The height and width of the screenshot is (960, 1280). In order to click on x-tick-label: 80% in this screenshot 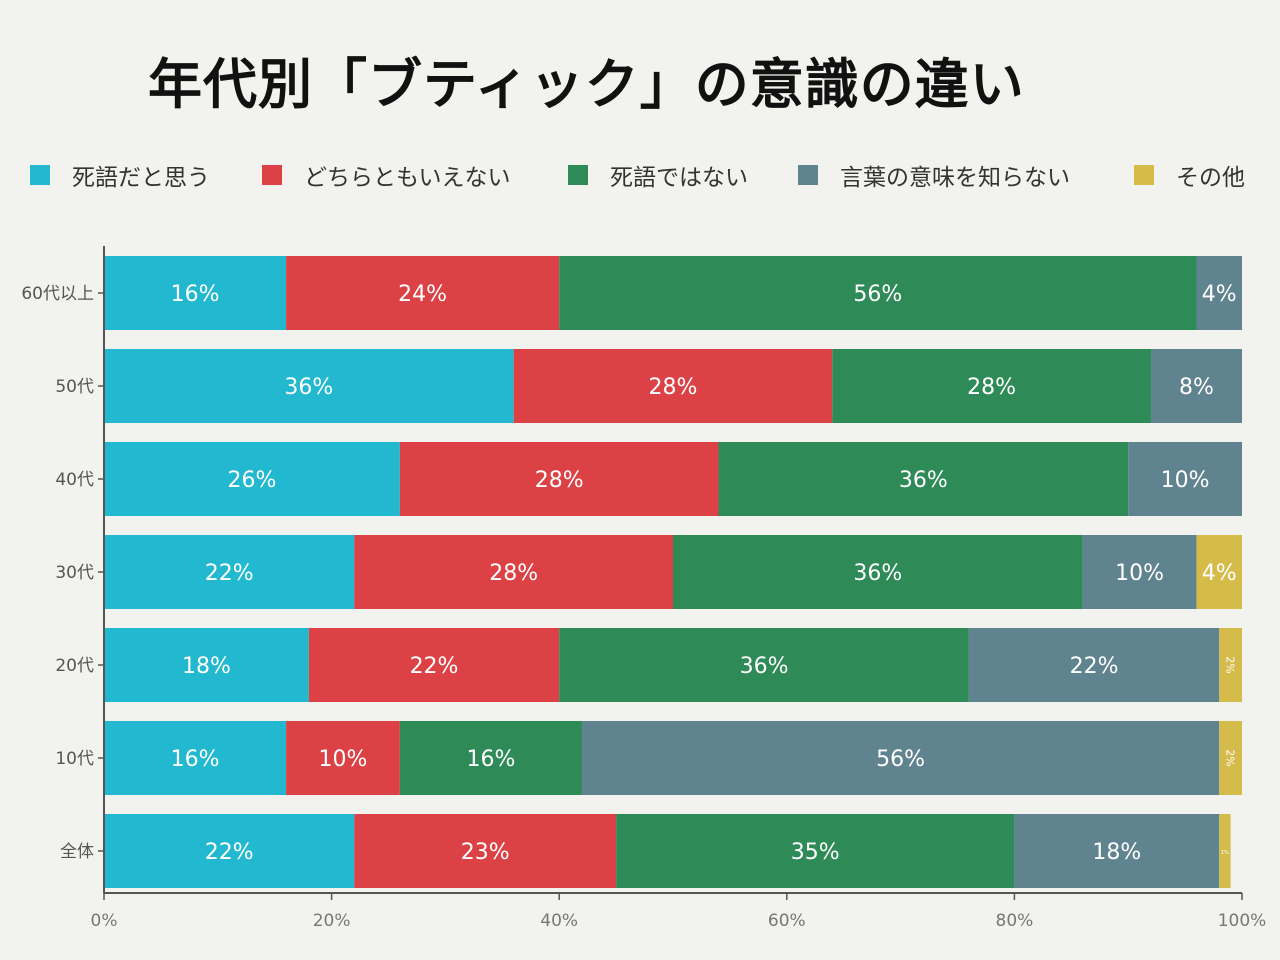, I will do `click(1015, 921)`.